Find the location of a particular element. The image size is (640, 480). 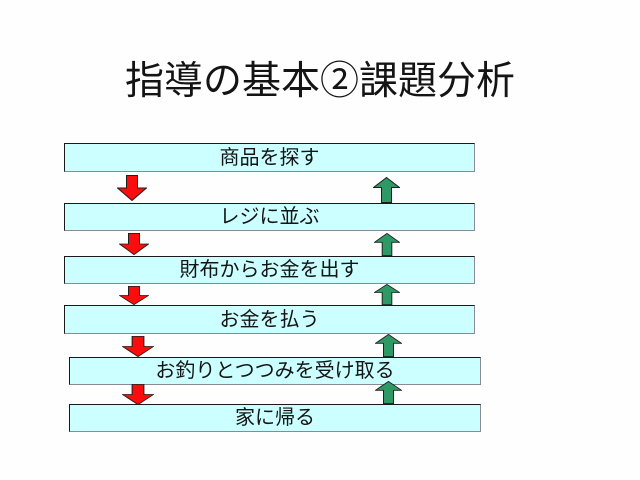

flow-step-box-4: お金を払う is located at coordinates (269, 319).